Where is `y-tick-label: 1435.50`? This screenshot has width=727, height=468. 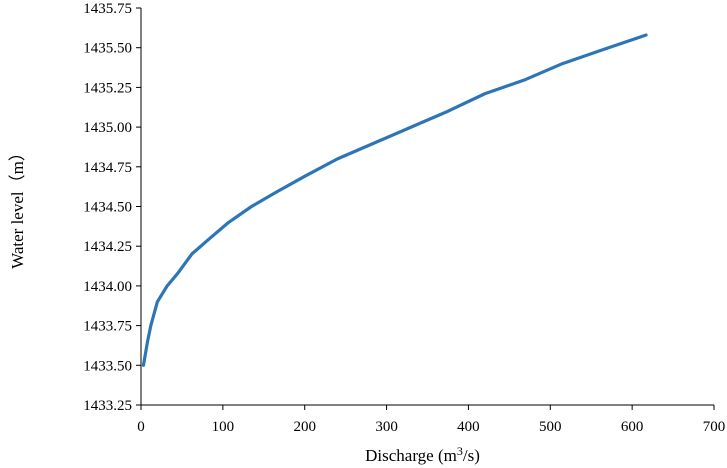 y-tick-label: 1435.50 is located at coordinates (107, 49).